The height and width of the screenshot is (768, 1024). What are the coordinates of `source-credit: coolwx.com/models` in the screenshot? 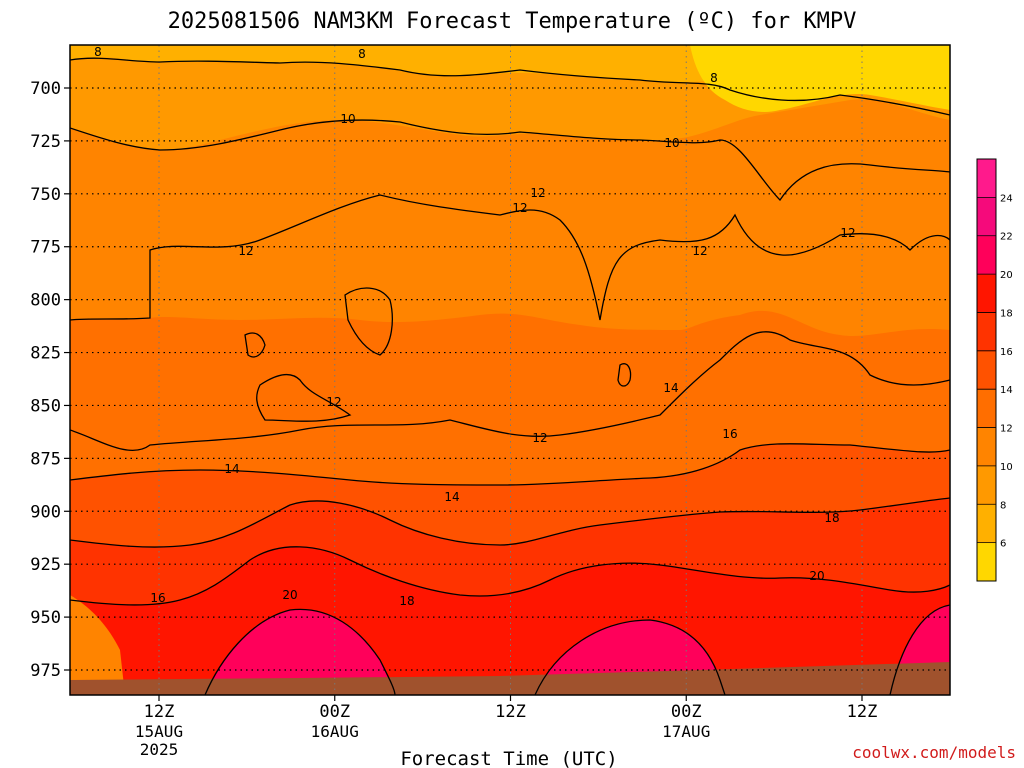 It's located at (934, 752).